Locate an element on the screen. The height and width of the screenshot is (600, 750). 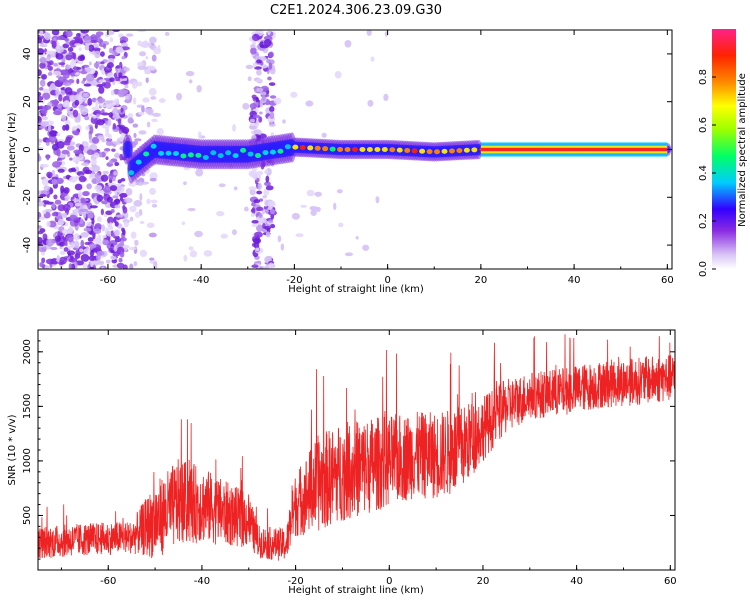
y-tick-label: 0 is located at coordinates (27, 149).